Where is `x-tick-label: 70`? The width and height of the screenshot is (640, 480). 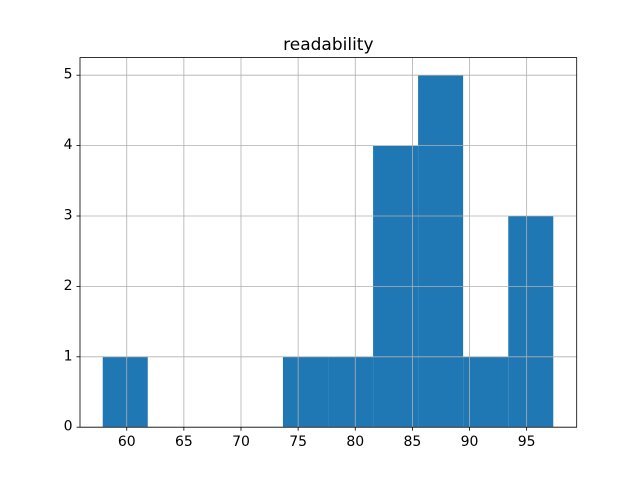 x-tick-label: 70 is located at coordinates (241, 442).